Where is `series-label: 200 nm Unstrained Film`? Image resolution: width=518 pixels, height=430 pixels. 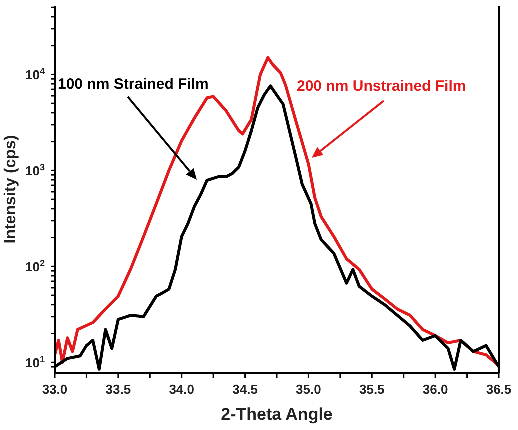
series-label: 200 nm Unstrained Film is located at coordinates (381, 86).